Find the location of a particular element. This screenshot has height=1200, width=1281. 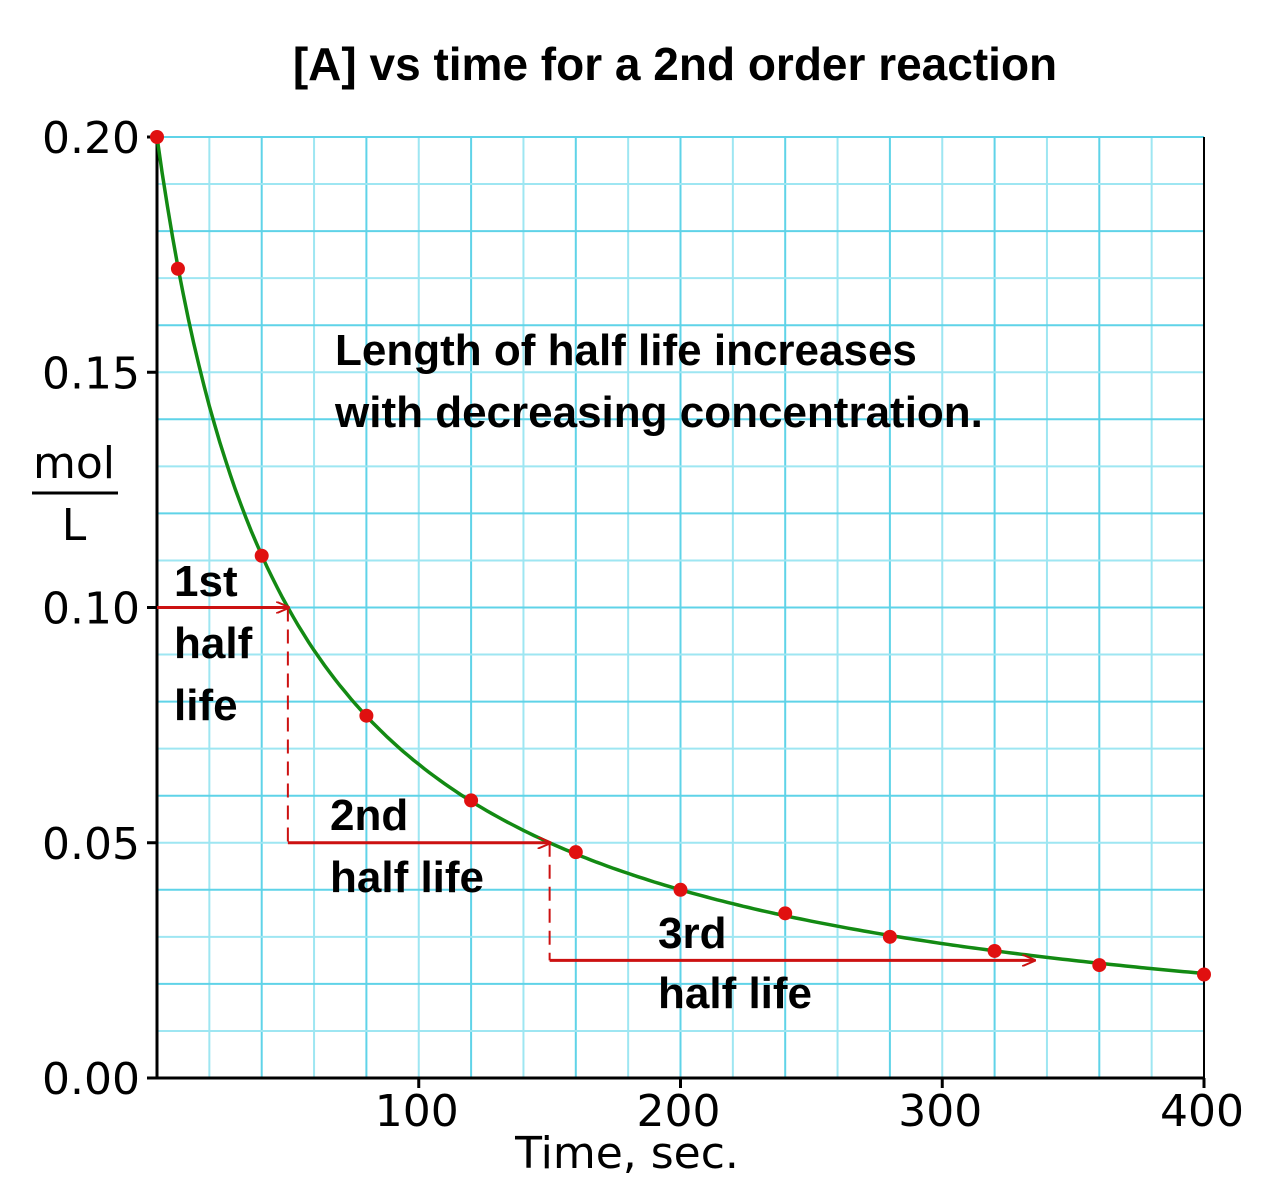

y-tick-label: 0.20 is located at coordinates (91, 138).